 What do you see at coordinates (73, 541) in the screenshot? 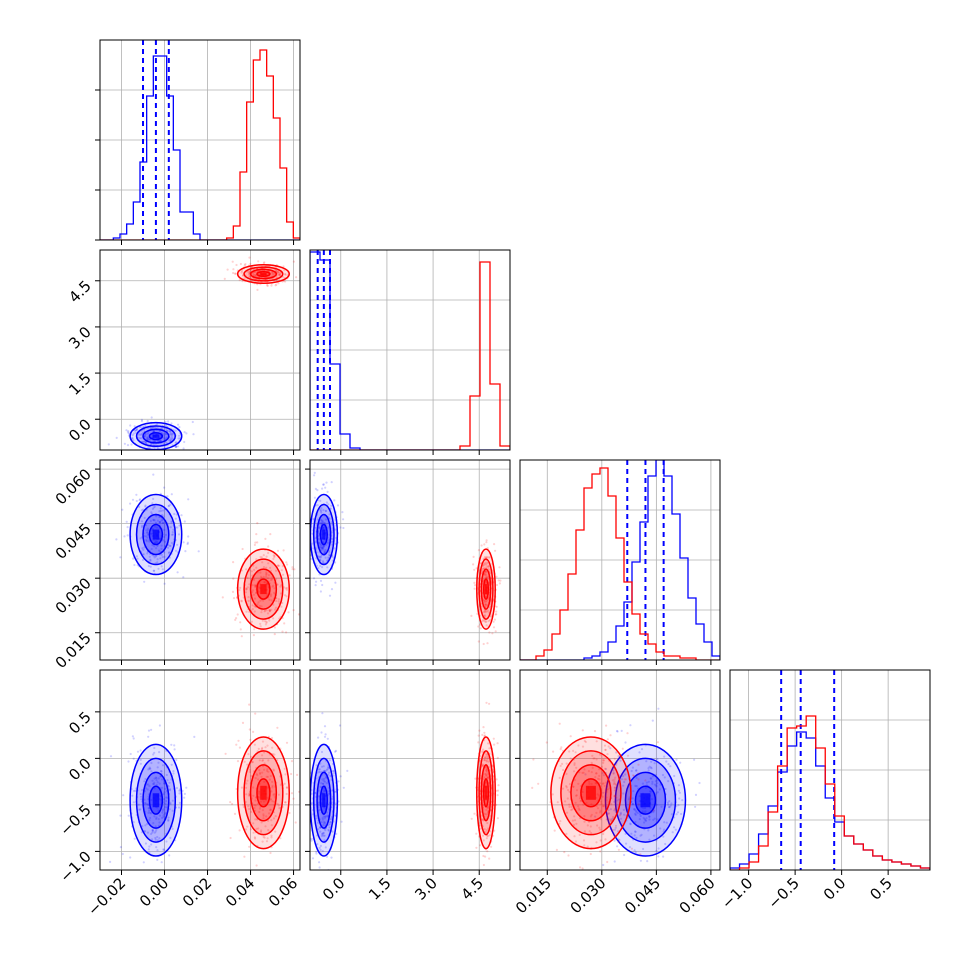
I see `y-tick-label: 0.045` at bounding box center [73, 541].